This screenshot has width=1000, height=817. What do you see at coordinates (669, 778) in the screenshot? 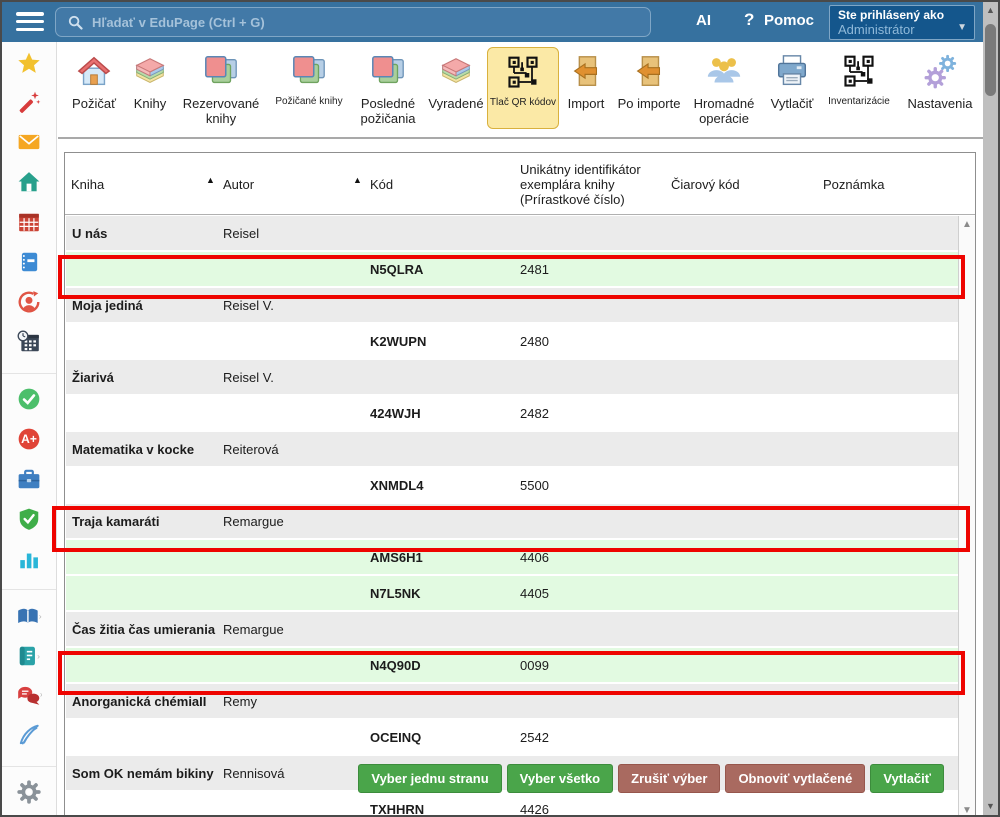
I see `zrusit-vyber-button: Zrušiť výber` at bounding box center [669, 778].